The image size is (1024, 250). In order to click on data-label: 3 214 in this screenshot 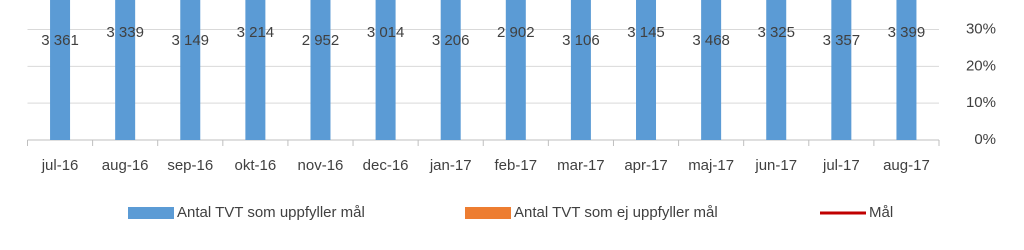, I will do `click(256, 32)`.